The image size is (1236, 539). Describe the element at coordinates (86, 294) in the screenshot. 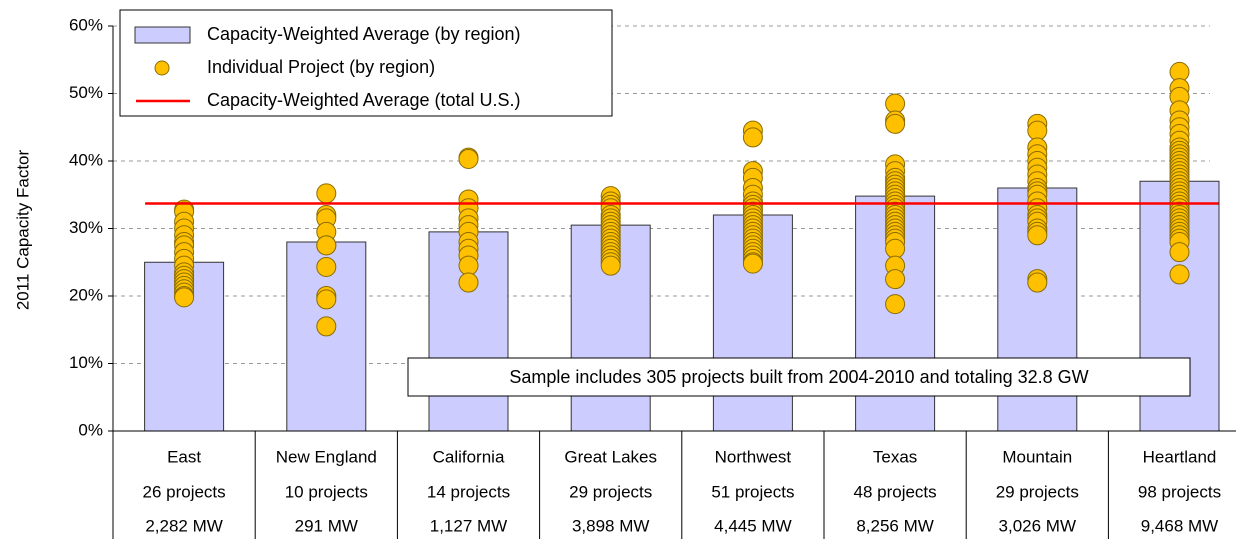

I see `y-tick-label: 20%` at that location.